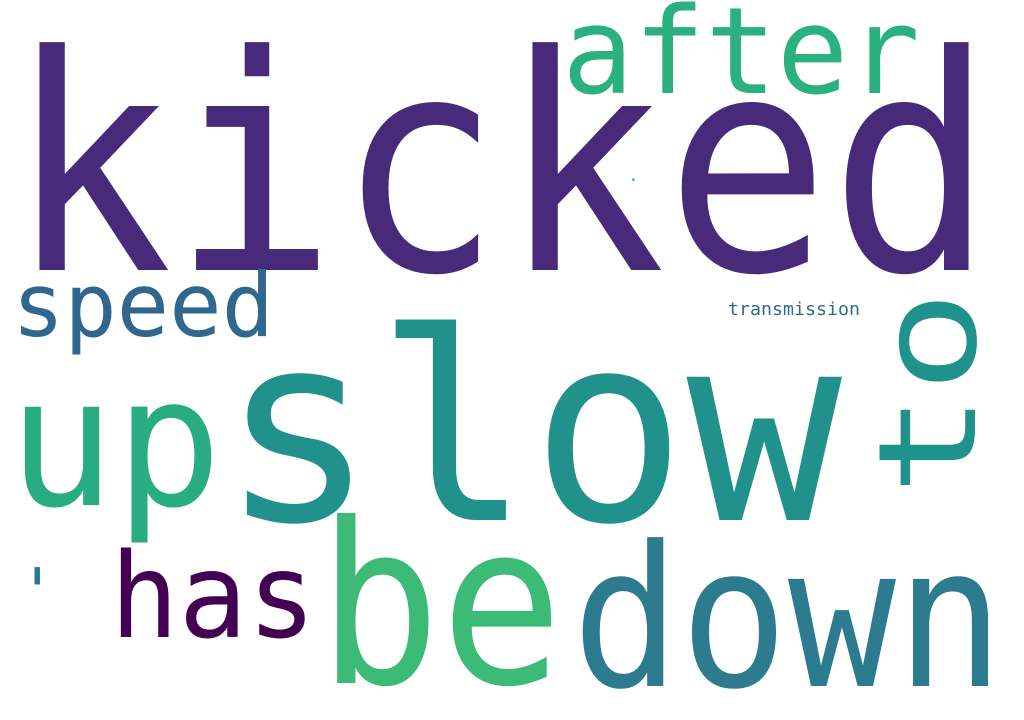 The image size is (1024, 720). I want to click on word-down: down, so click(788, 612).